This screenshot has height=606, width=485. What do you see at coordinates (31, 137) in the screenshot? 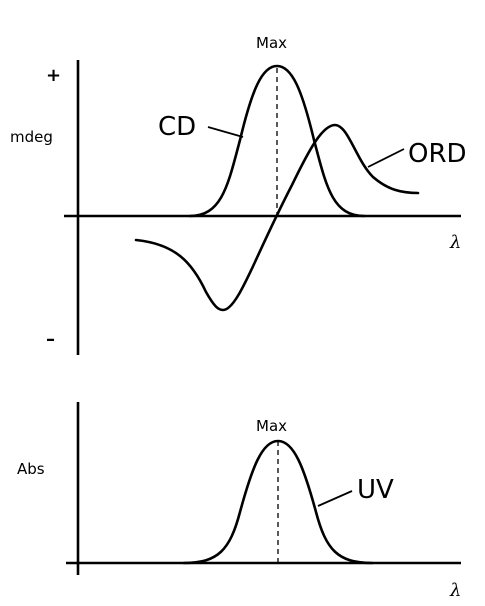
I see `y-unit-label: mdeg` at bounding box center [31, 137].